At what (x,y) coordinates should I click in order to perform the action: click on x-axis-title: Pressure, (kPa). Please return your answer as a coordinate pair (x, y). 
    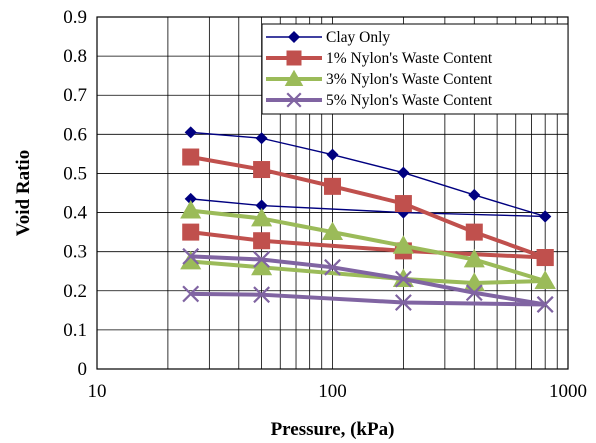
    Looking at the image, I should click on (333, 429).